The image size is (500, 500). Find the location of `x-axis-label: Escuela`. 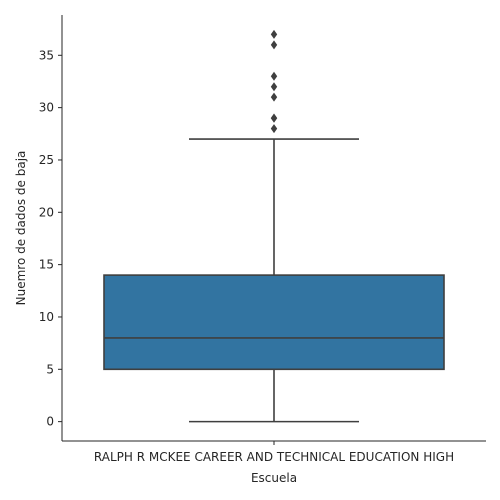

x-axis-label: Escuela is located at coordinates (274, 478).